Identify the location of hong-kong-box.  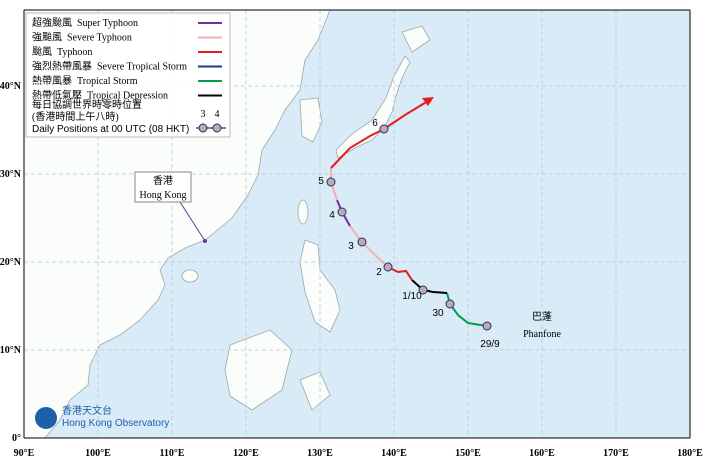
(163, 187).